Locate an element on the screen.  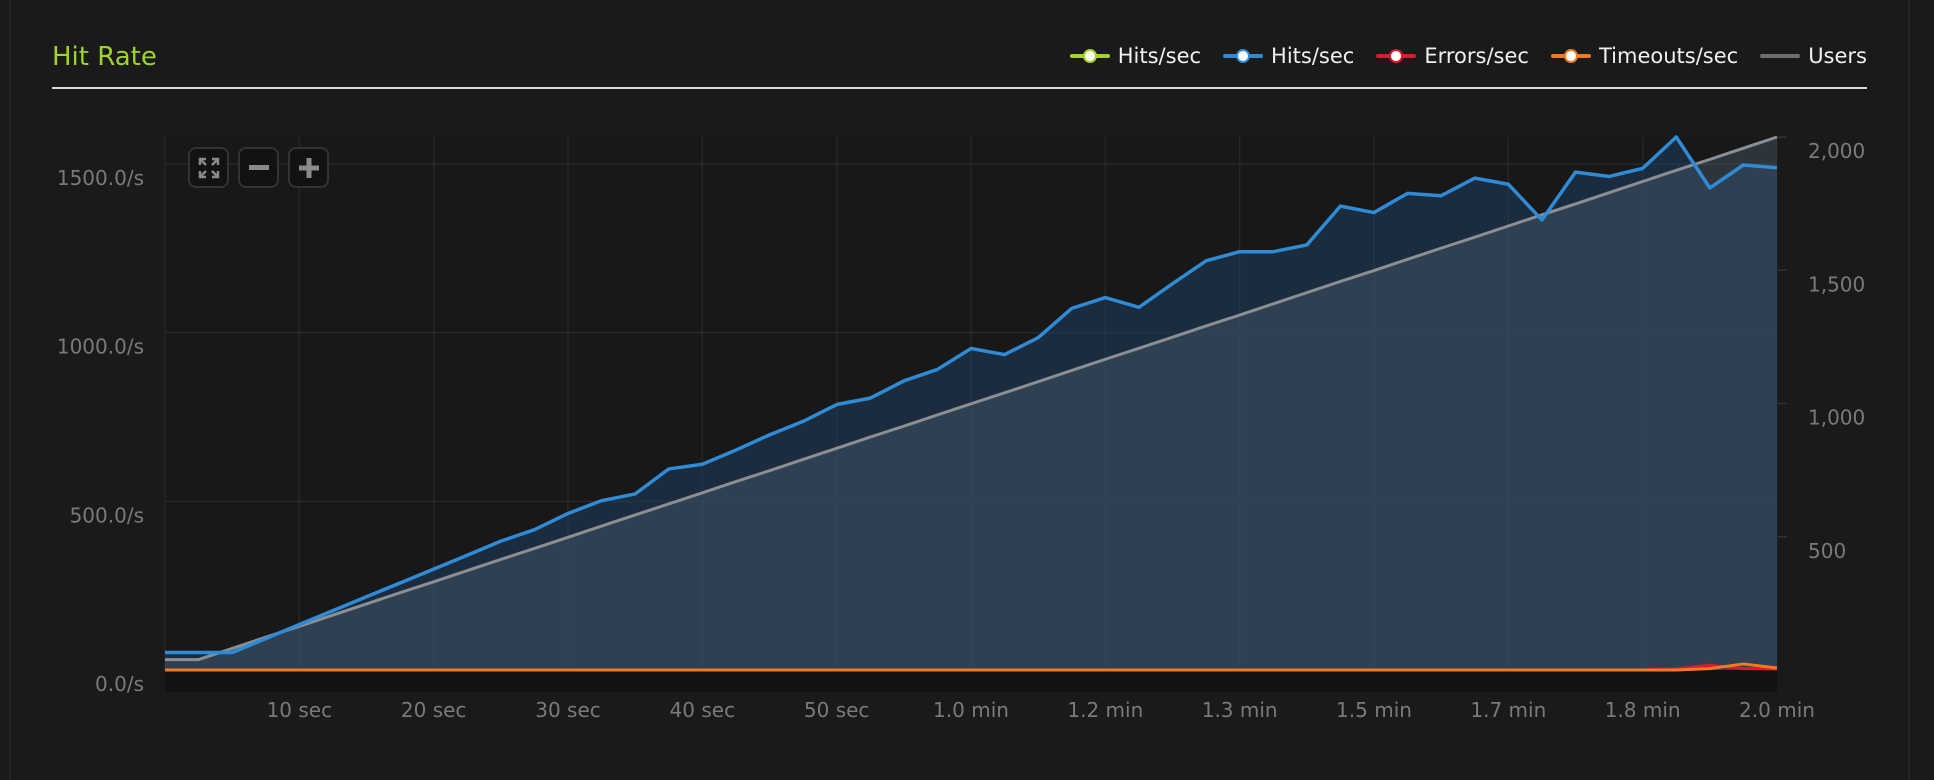
x-tick-label: 1.7 min is located at coordinates (1508, 710).